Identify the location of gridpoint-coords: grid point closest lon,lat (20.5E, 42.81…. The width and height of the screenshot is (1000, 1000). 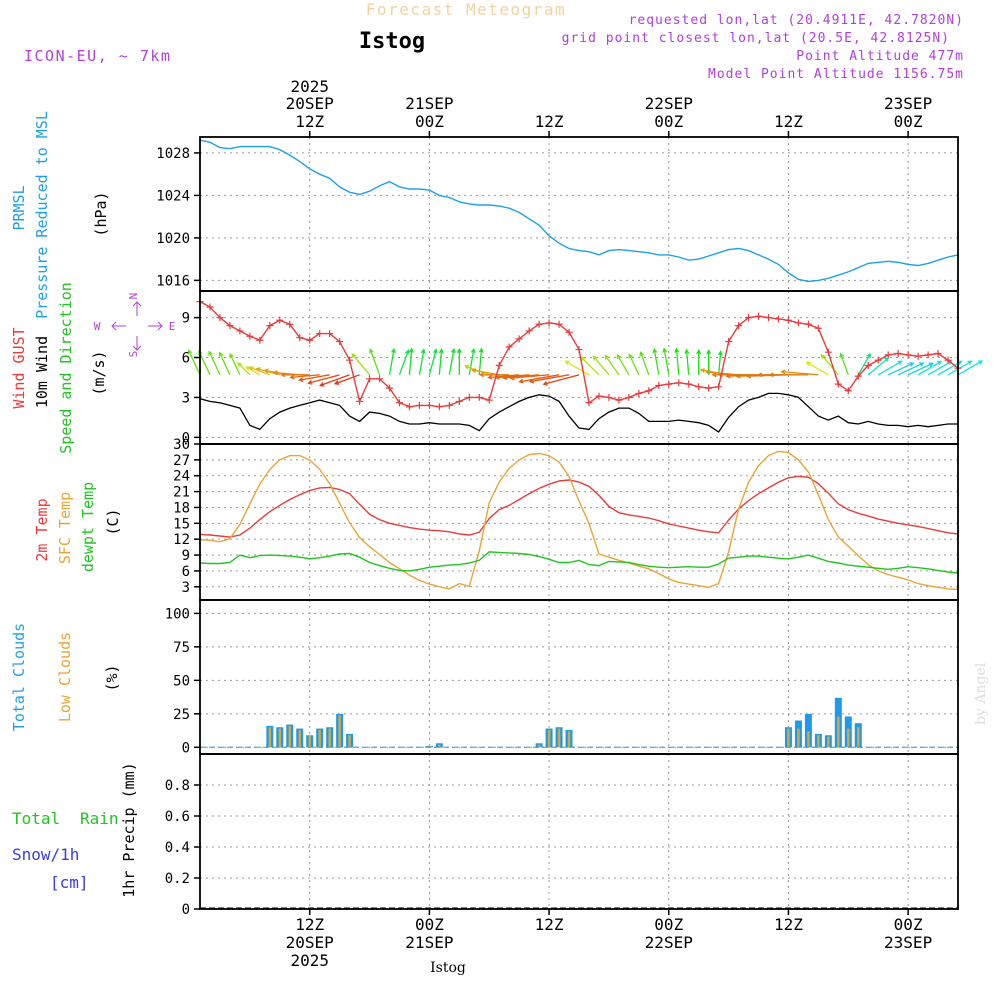
(756, 38).